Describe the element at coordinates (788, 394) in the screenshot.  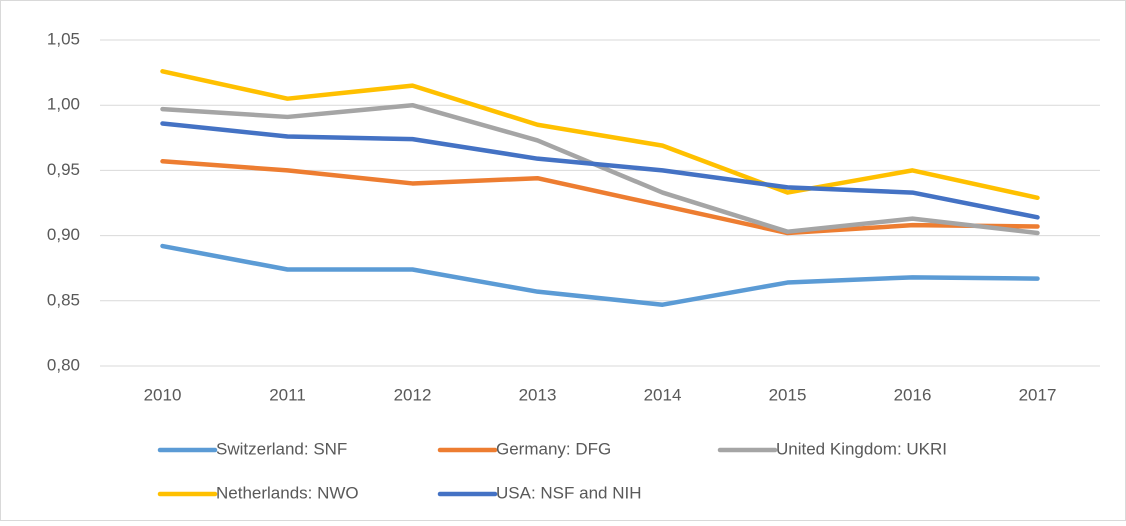
I see `x-tick-label: 2015` at that location.